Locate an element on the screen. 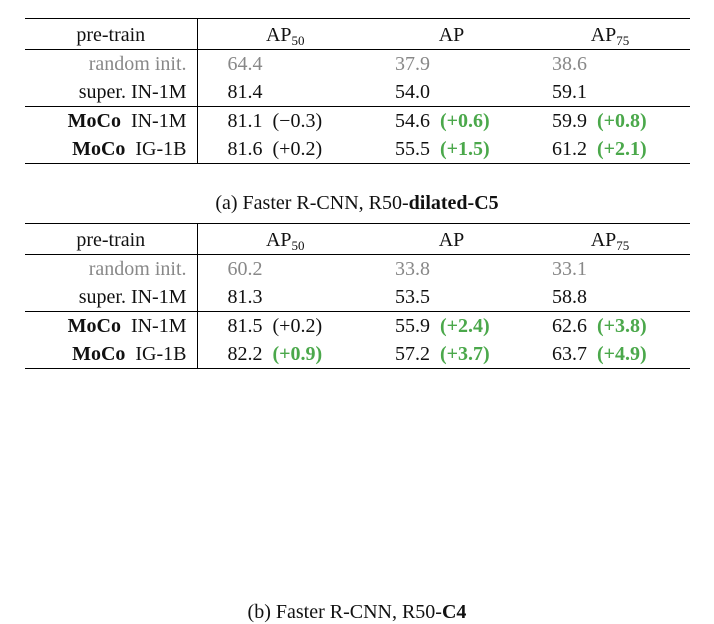 The height and width of the screenshot is (624, 714). ap75-delta: (+4.9) is located at coordinates (622, 354).